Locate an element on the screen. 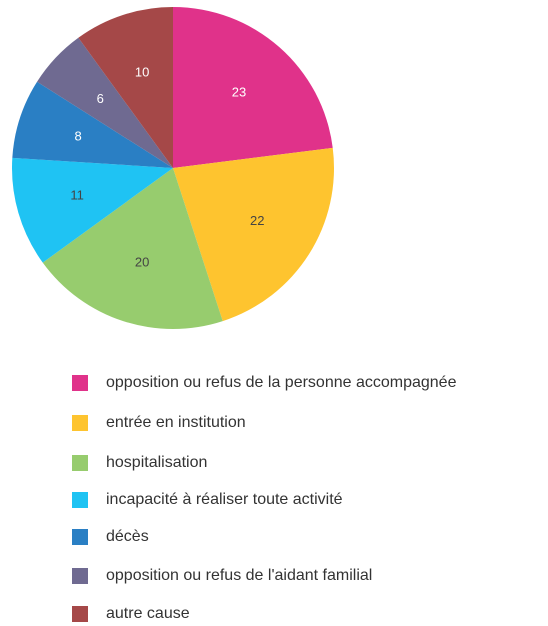 The height and width of the screenshot is (626, 548). legend-label: autre cause is located at coordinates (148, 613).